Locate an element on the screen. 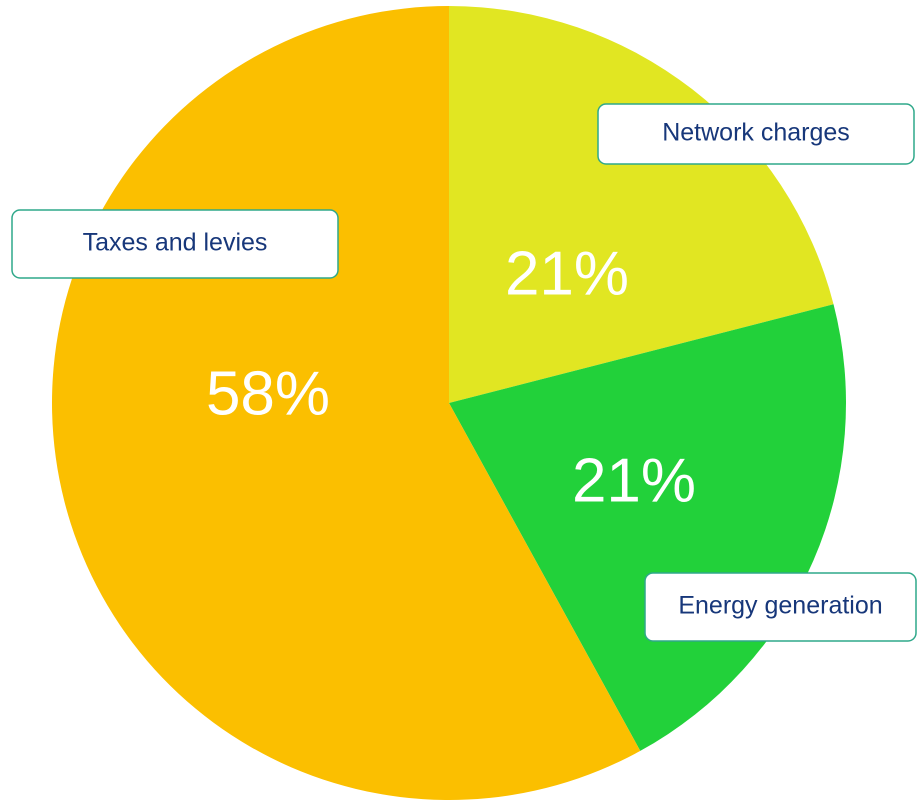  category-label: Network charges is located at coordinates (756, 133).